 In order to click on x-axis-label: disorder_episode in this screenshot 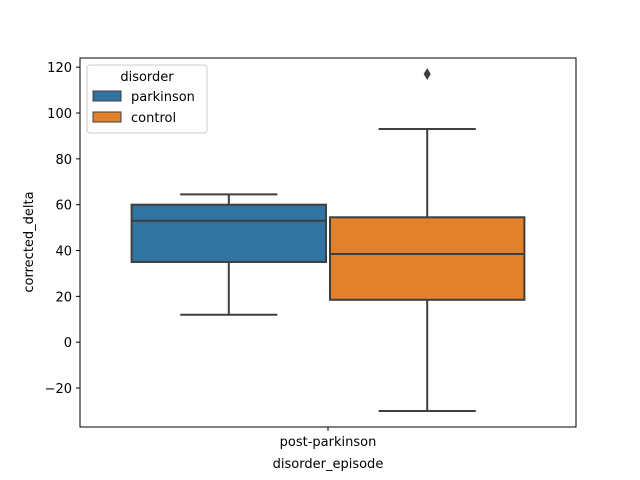, I will do `click(328, 464)`.